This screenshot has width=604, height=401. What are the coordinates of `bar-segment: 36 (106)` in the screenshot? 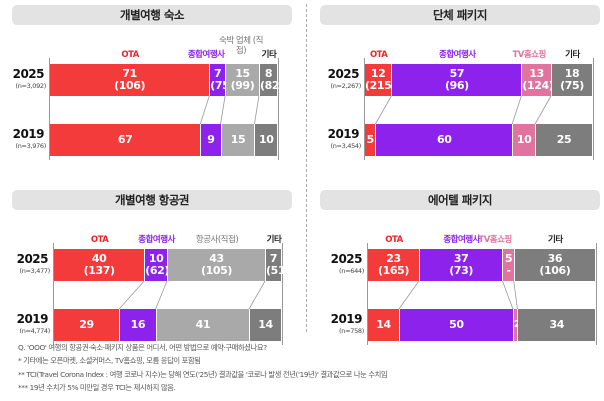 It's located at (554, 265).